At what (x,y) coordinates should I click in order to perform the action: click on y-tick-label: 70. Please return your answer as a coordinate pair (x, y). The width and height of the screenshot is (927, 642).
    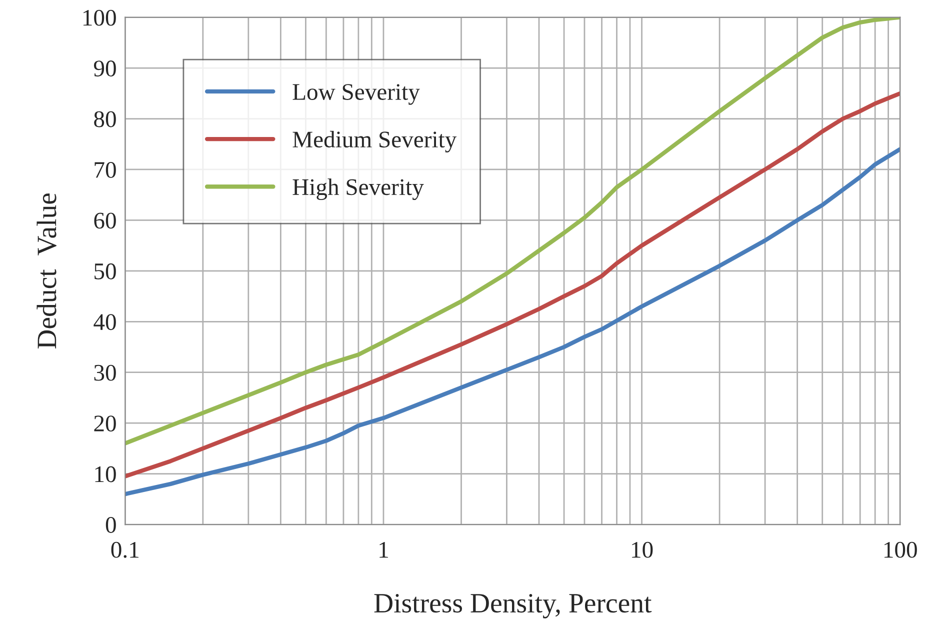
    Looking at the image, I should click on (105, 170).